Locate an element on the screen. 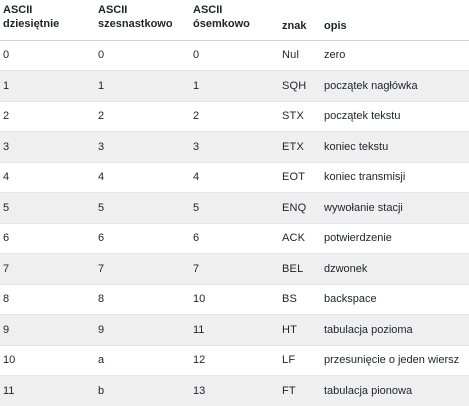 This screenshot has width=469, height=406. header-description: opis is located at coordinates (395, 20).